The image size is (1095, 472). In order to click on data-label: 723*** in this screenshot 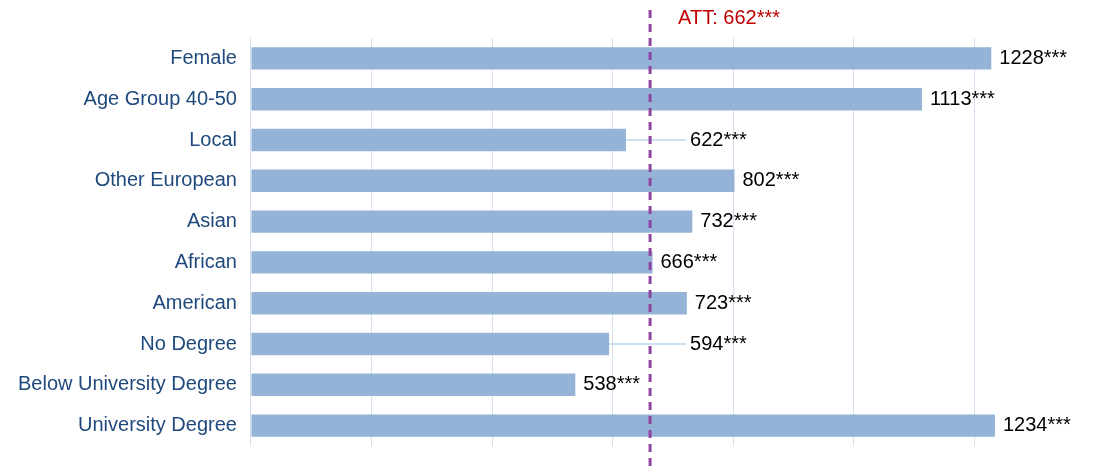, I will do `click(723, 301)`.